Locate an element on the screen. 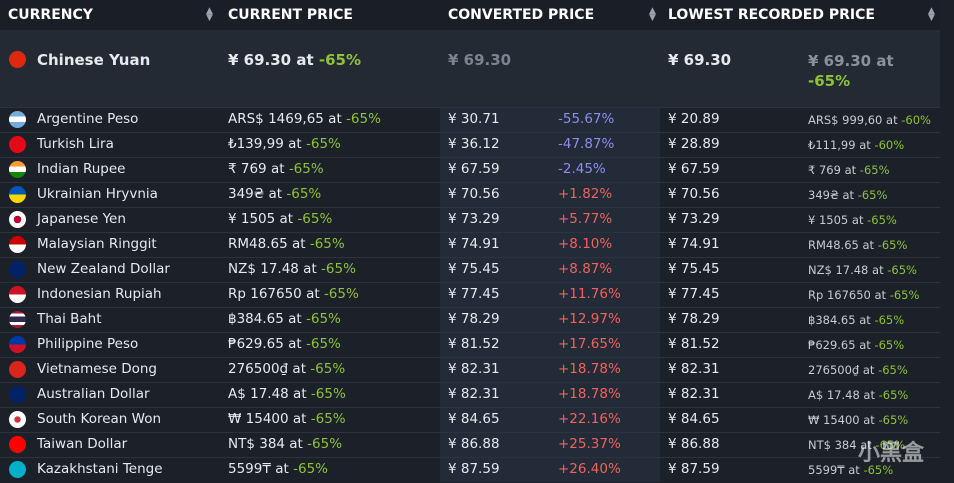 The image size is (954, 483). lowest-price: ¥ 87.59 is located at coordinates (694, 469).